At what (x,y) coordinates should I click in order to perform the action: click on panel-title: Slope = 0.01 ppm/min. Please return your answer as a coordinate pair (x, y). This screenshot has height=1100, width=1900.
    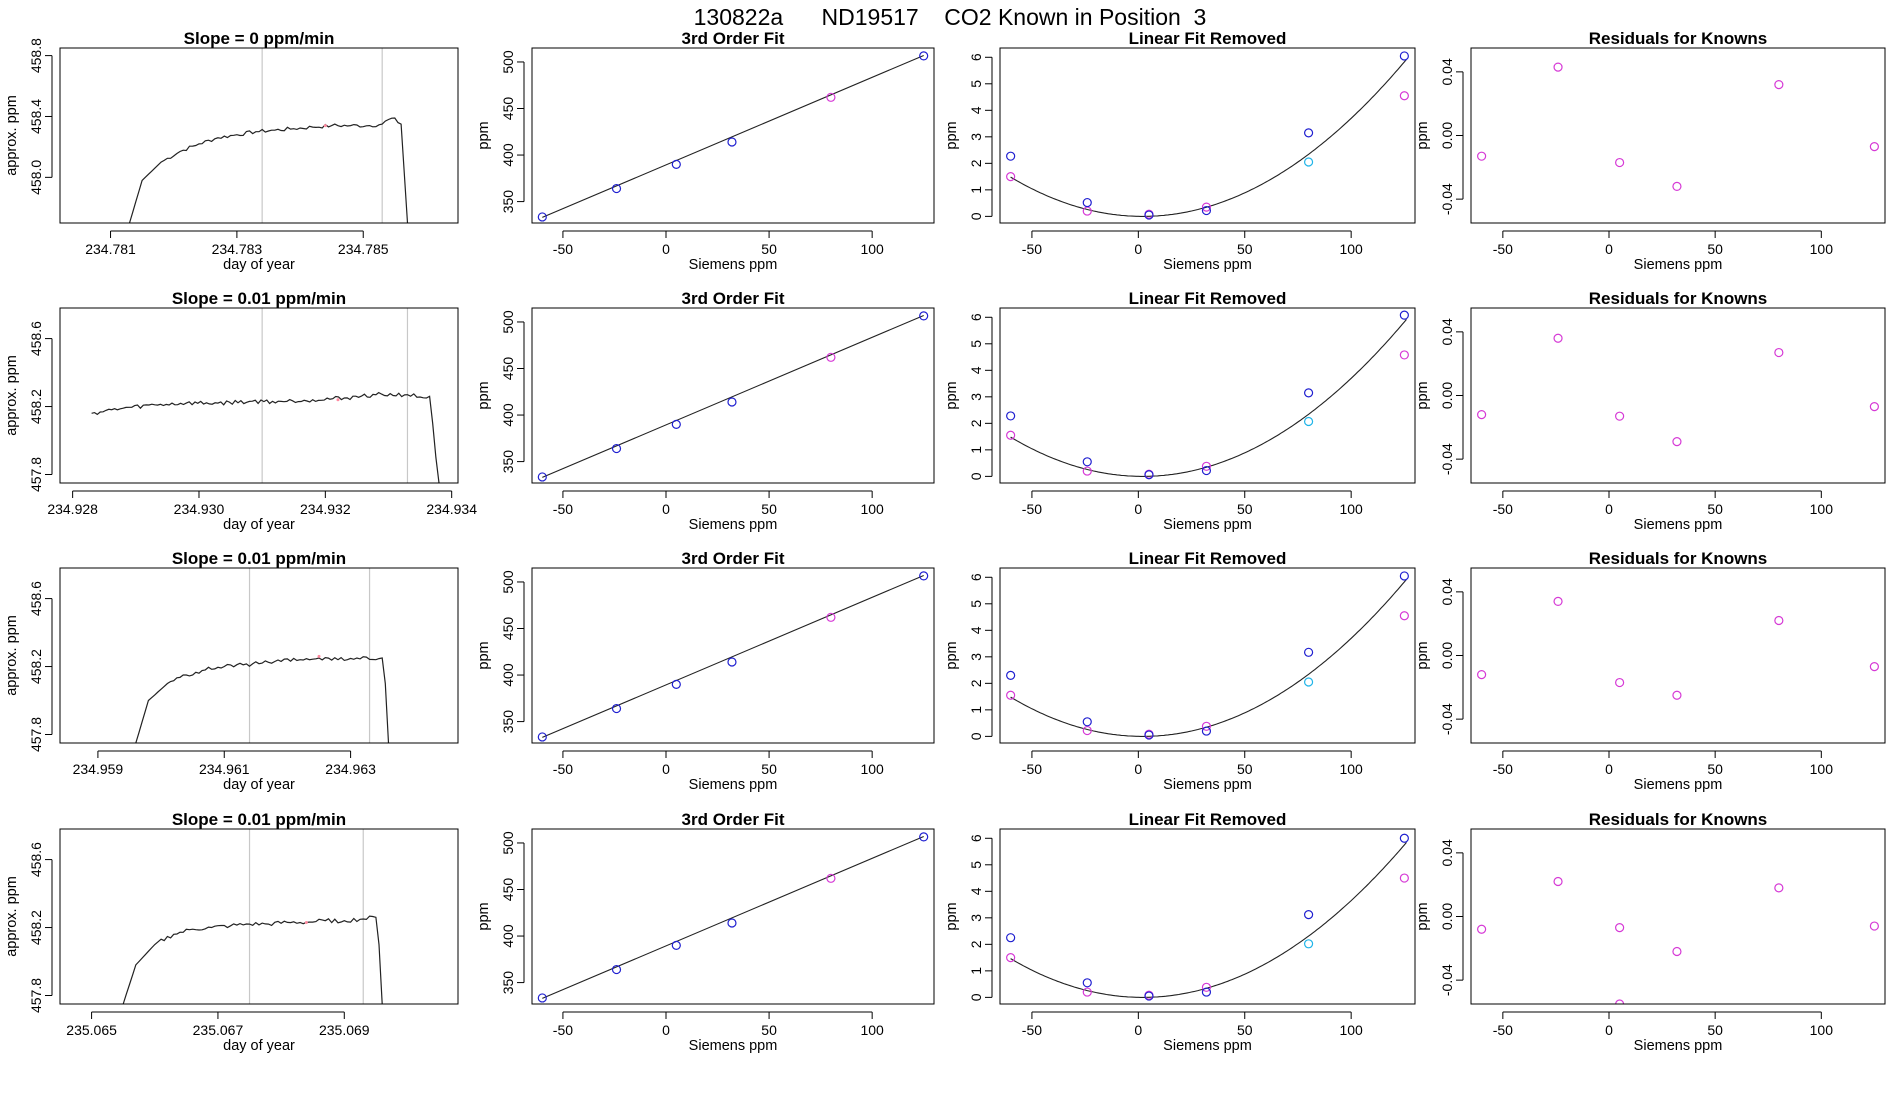
    Looking at the image, I should click on (259, 298).